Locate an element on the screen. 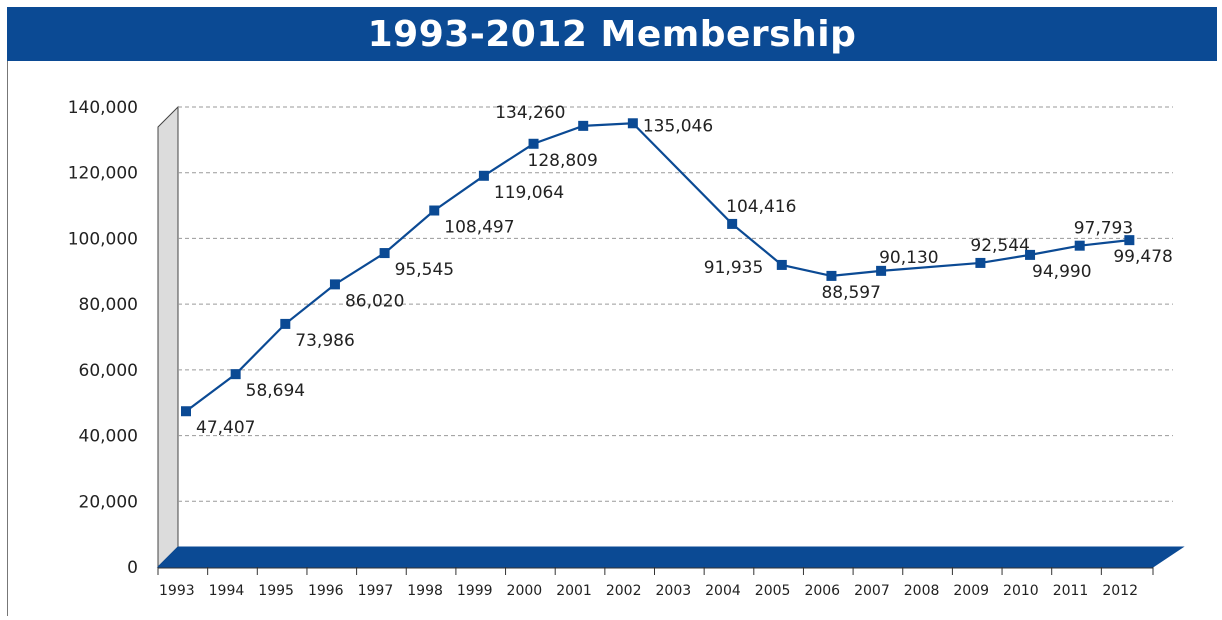 This screenshot has height=620, width=1222. x-tick-label: 2006 is located at coordinates (822, 591).